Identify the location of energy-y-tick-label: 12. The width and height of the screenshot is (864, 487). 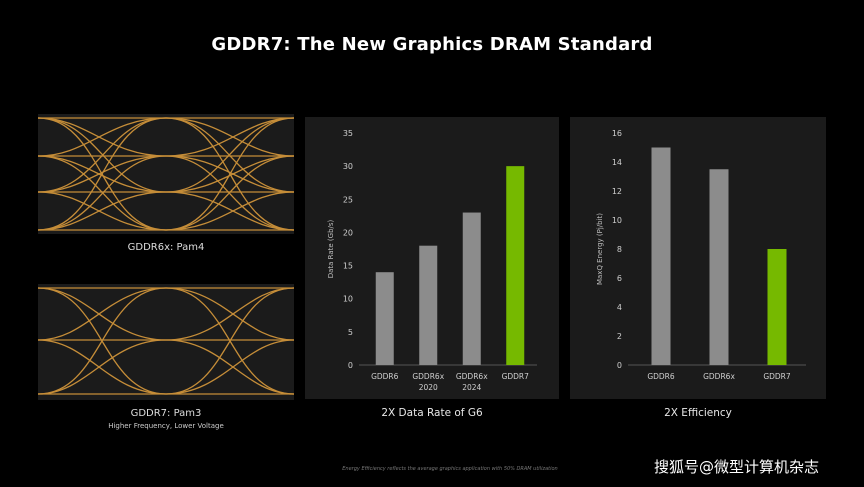
(617, 191).